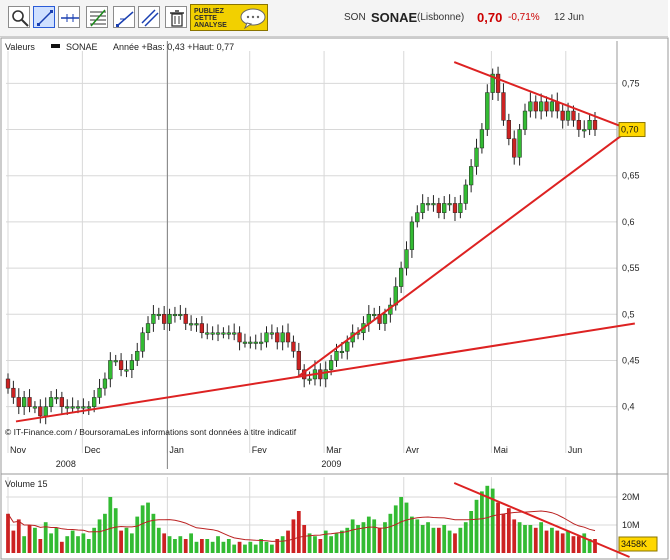 The image size is (670, 560). I want to click on trash-button, so click(176, 17).